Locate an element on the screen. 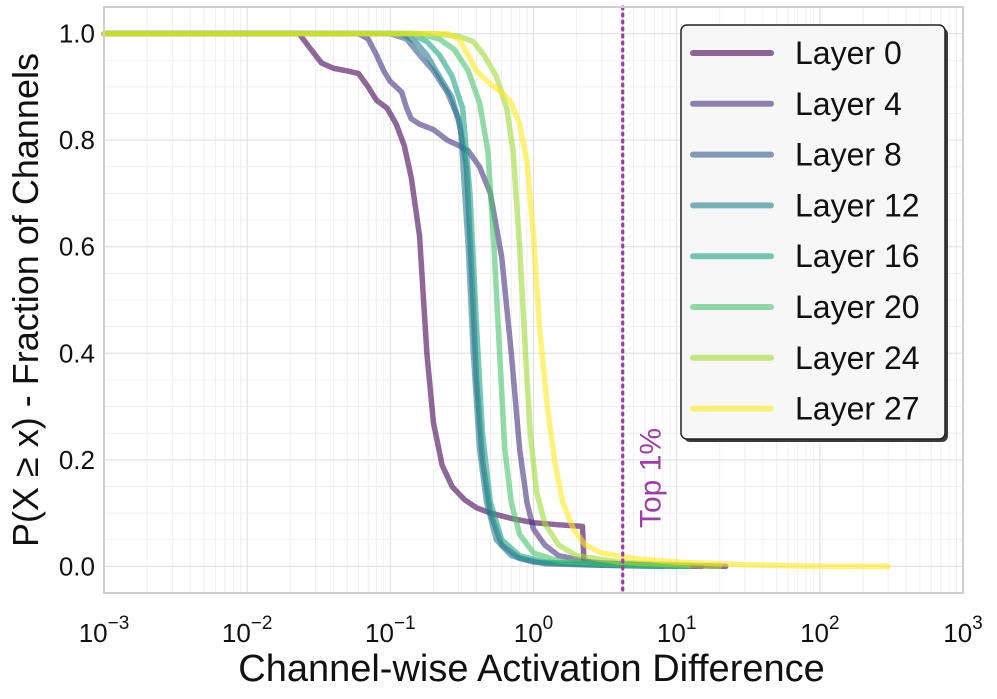 This screenshot has height=699, width=997. legend-label-layer-24: Layer 24 is located at coordinates (857, 358).